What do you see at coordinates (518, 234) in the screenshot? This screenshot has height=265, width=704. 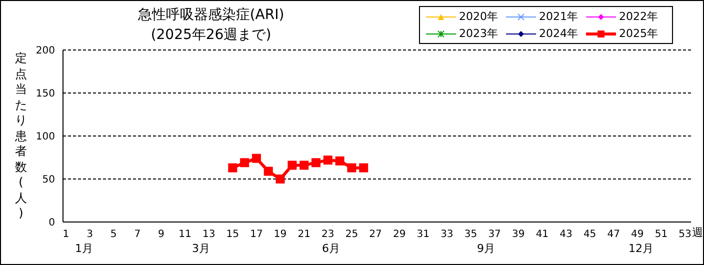 I see `x-tick-label: 39` at bounding box center [518, 234].